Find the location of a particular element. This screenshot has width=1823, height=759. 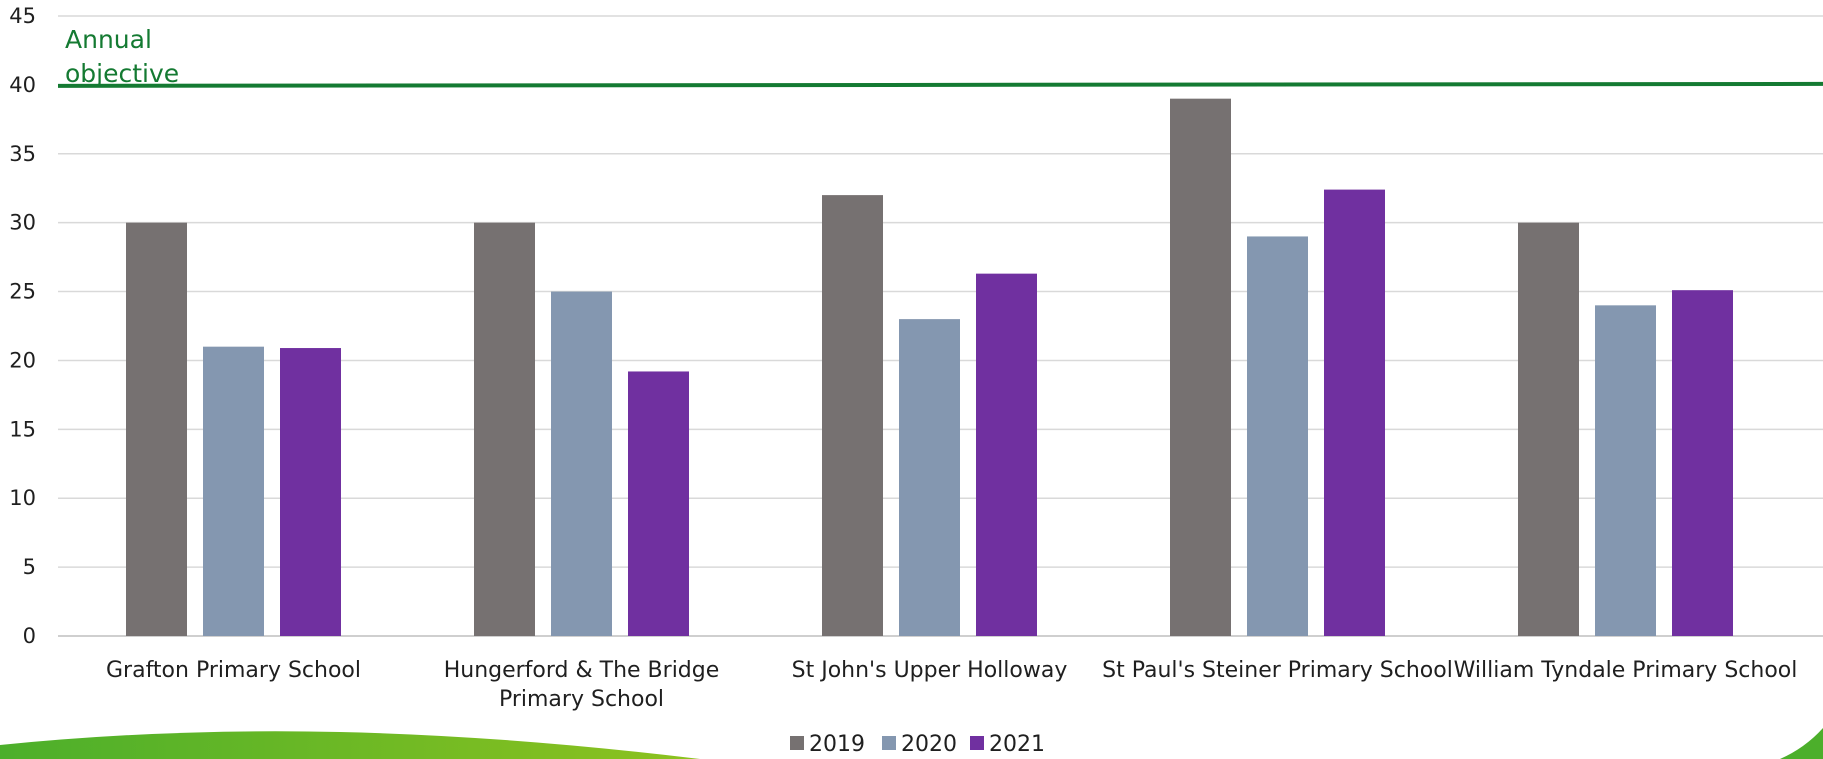

y-tick-label: 15 is located at coordinates (22, 429).